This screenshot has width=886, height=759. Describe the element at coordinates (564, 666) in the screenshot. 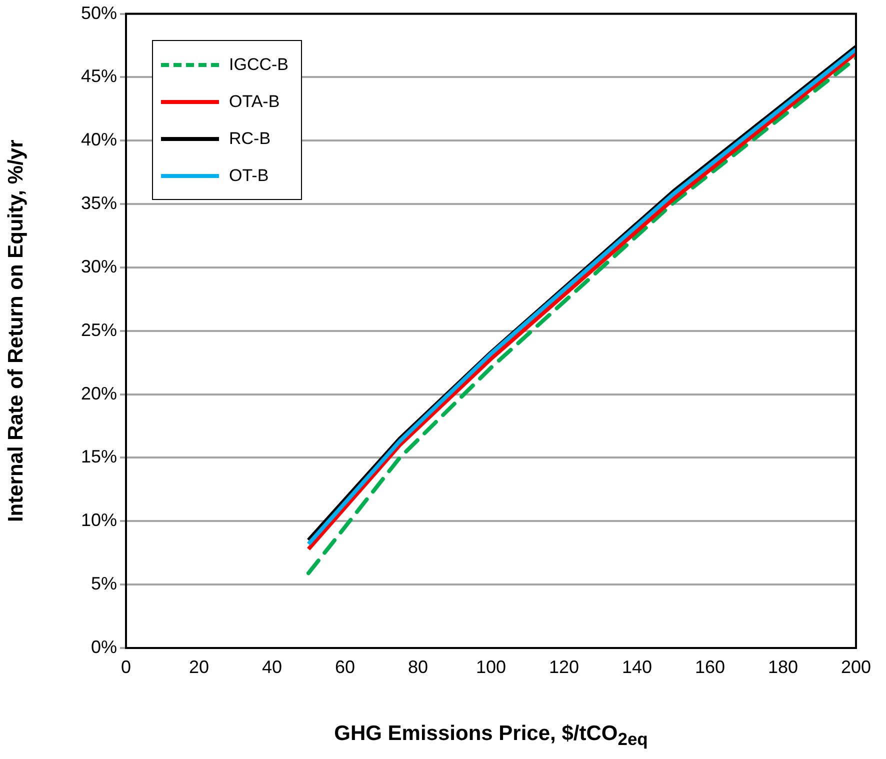

I see `x-tick-label: 120` at that location.